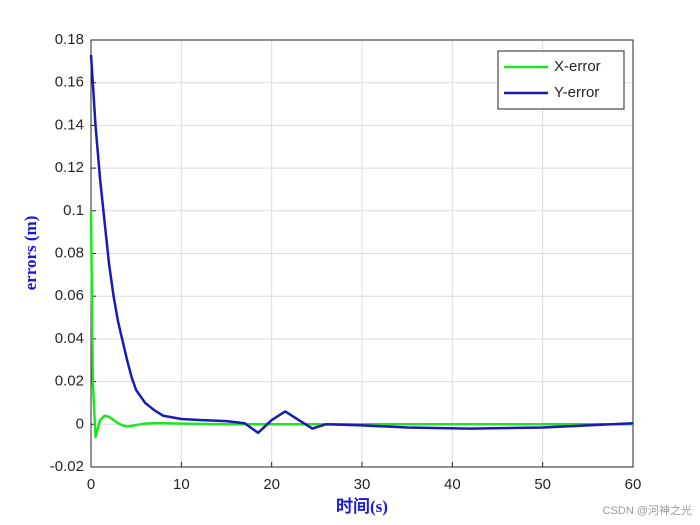 This screenshot has width=700, height=525. What do you see at coordinates (69, 124) in the screenshot?
I see `y-tick-label: 0.14` at bounding box center [69, 124].